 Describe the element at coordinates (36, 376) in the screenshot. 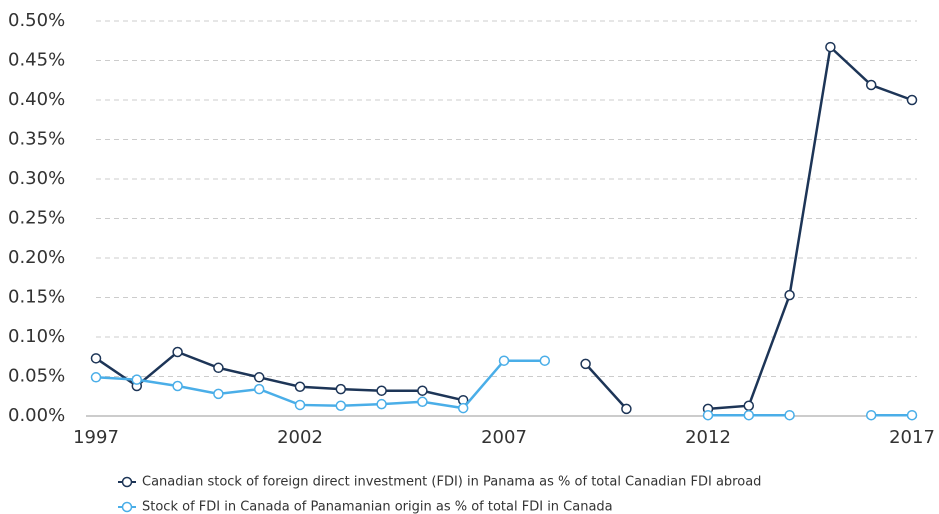

I see `y-tick-label: 0.05%` at that location.